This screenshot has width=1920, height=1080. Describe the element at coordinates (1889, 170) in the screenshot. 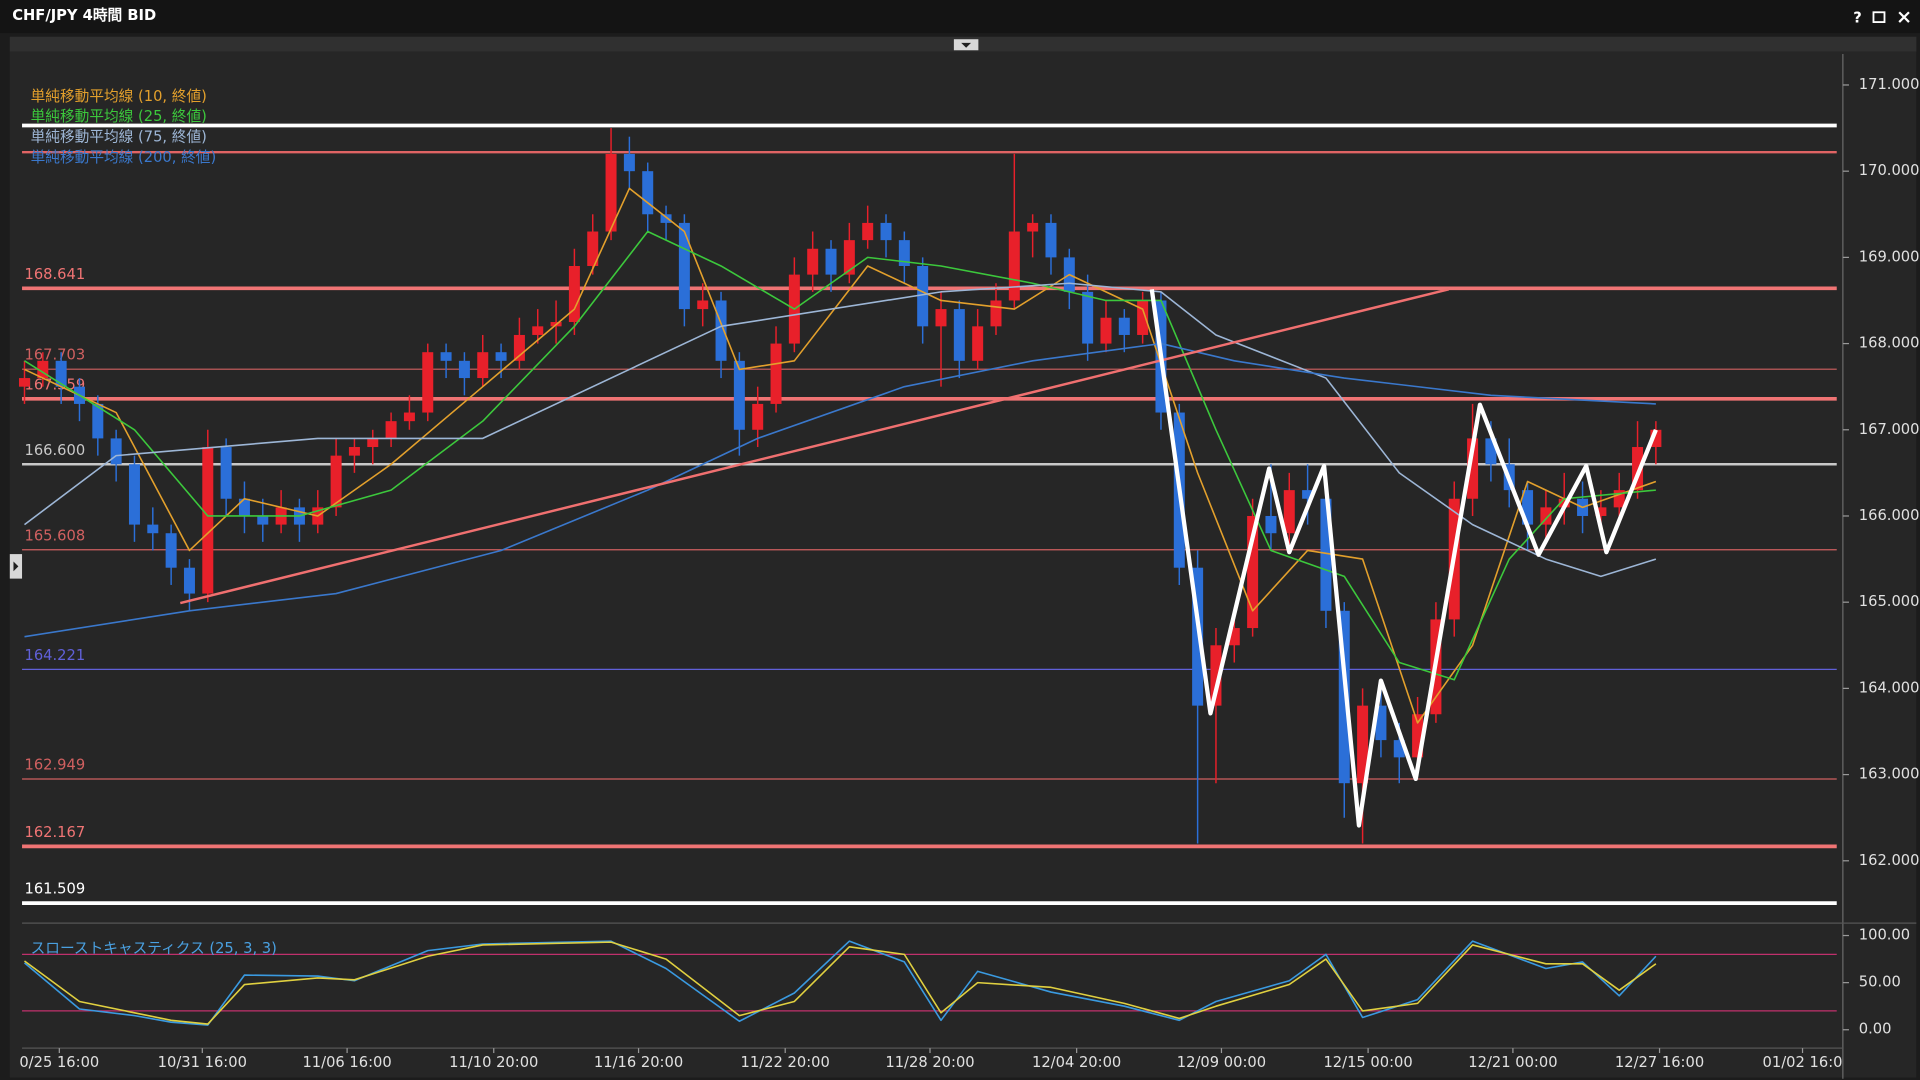

I see `y-tick-label: 170.000` at that location.